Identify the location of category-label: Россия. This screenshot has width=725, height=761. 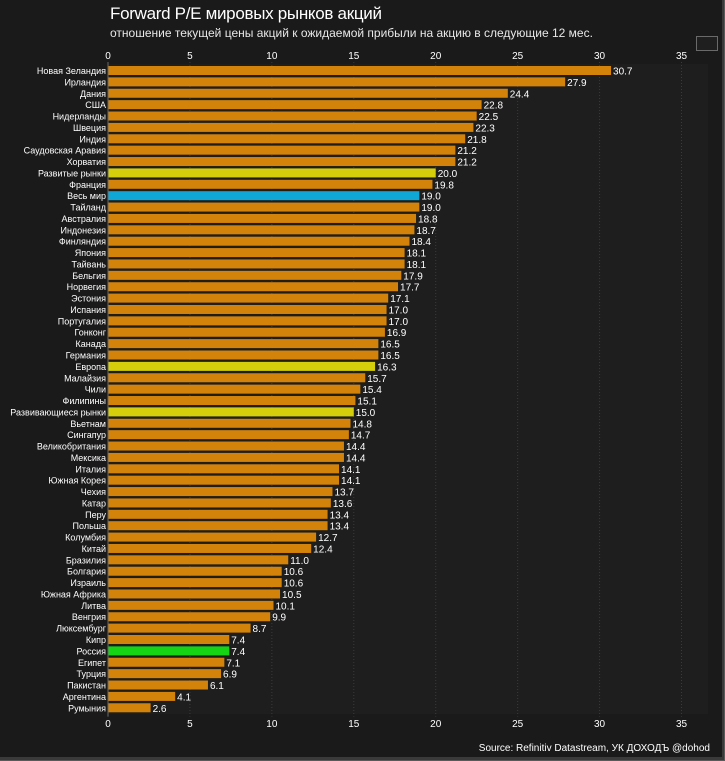
(91, 651).